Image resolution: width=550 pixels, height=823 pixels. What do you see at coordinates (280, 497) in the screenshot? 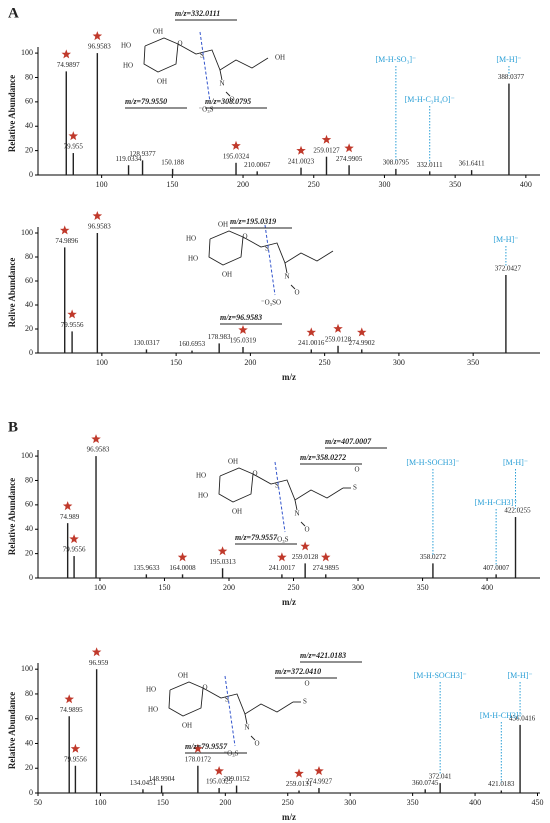
I see `cleavage-line` at bounding box center [280, 497].